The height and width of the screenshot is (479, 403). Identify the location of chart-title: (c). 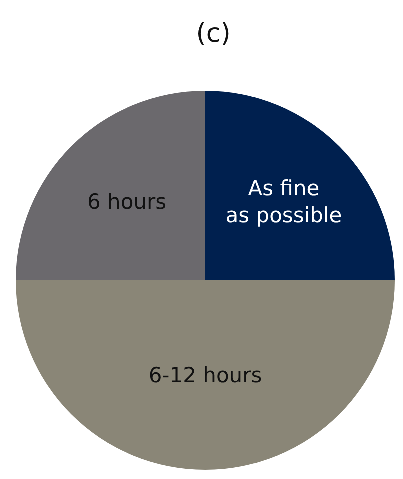
(213, 34).